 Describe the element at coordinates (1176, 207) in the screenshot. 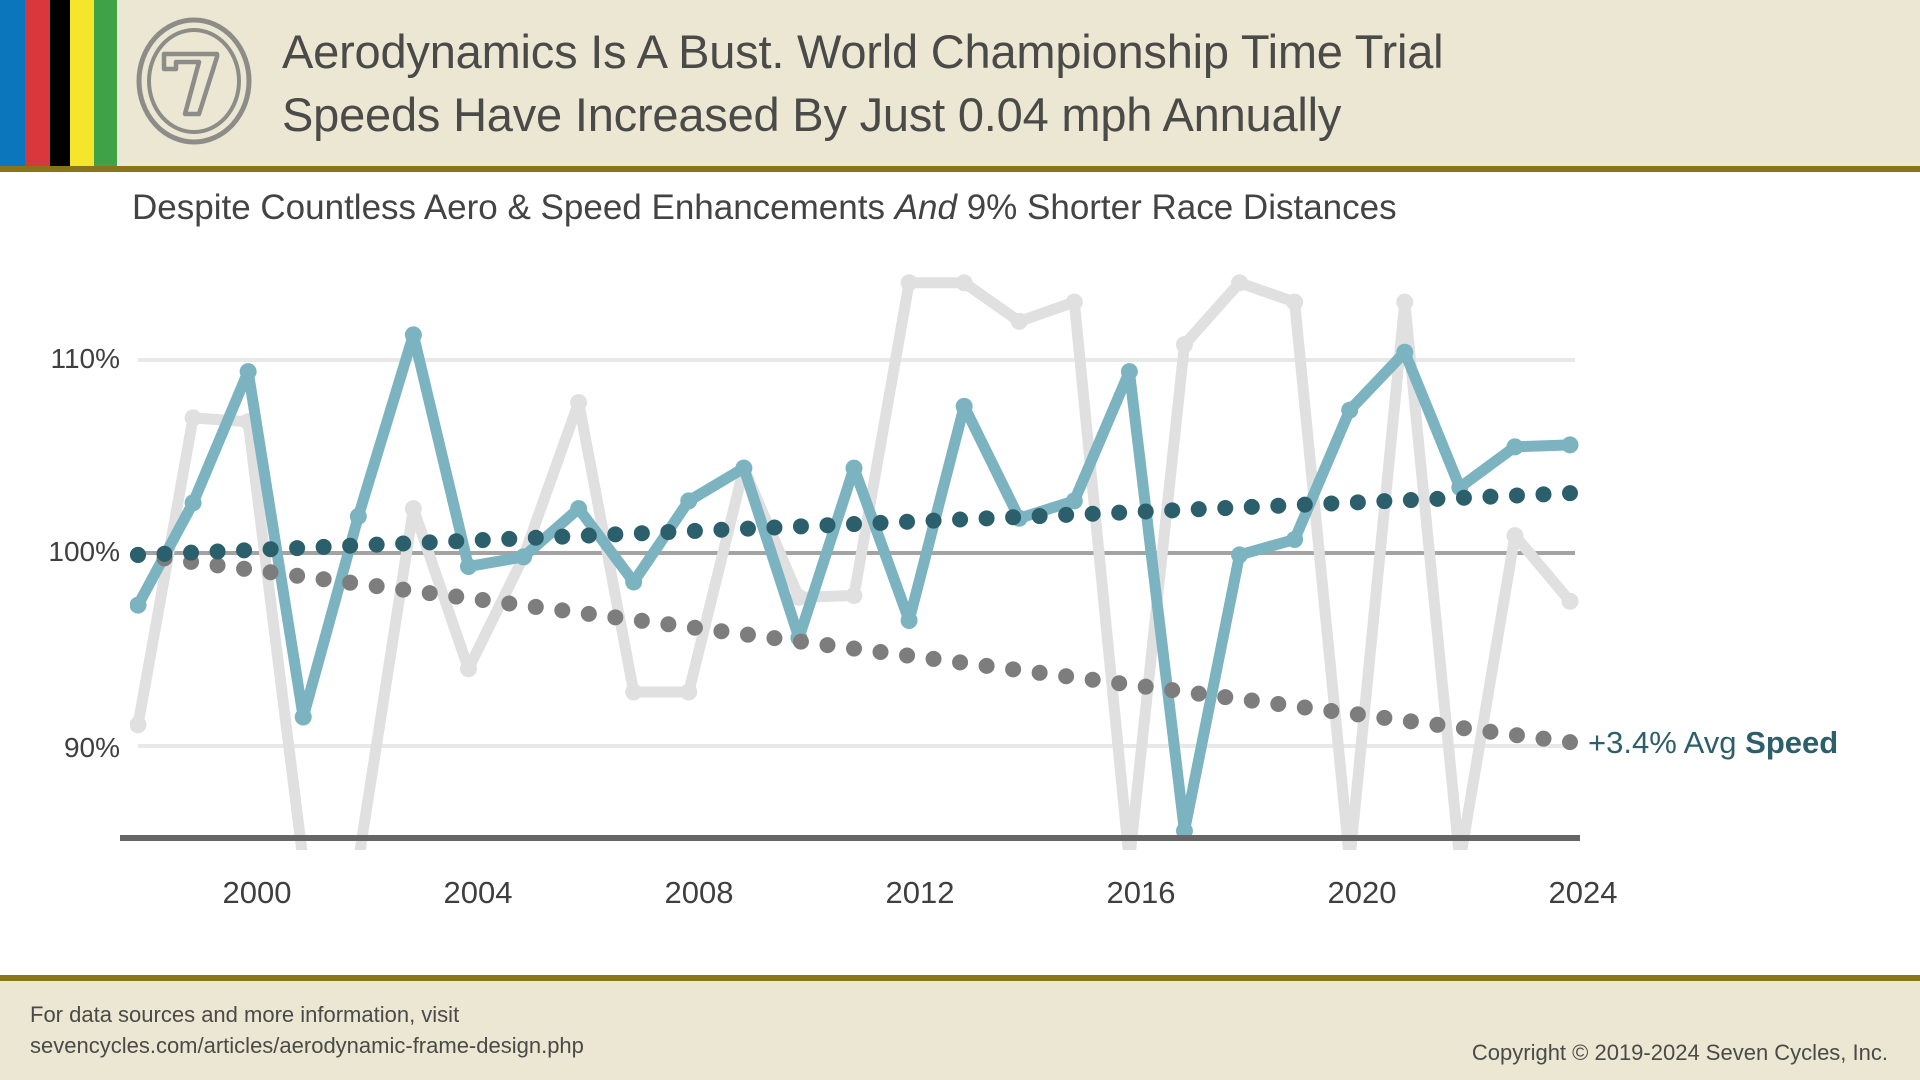

I see `subtitle-part-2: 9% Shorter Race Distances` at that location.